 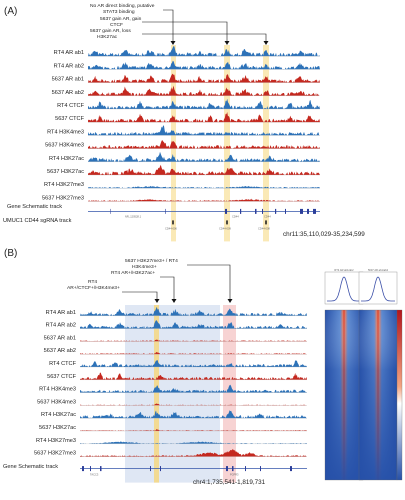 What do you see at coordinates (58, 415) in the screenshot?
I see `panel-b-track-label: RT4 H3K27ac` at bounding box center [58, 415].